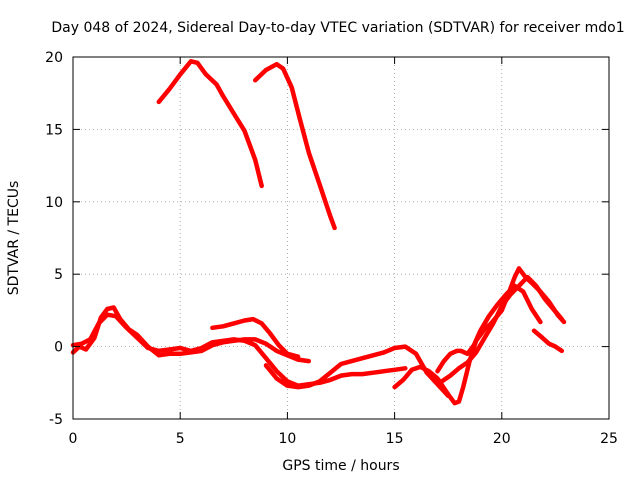 The height and width of the screenshot is (480, 640). What do you see at coordinates (287, 439) in the screenshot?
I see `x-tick-label: 10` at bounding box center [287, 439].